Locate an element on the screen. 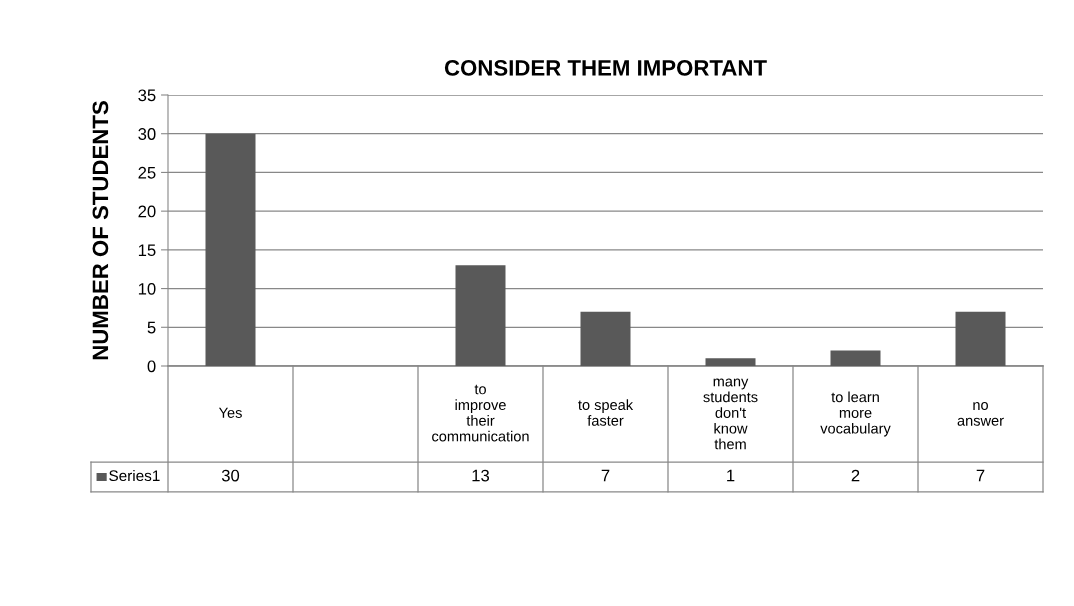 The height and width of the screenshot is (606, 1074). x-tick-label: no answer is located at coordinates (980, 414).